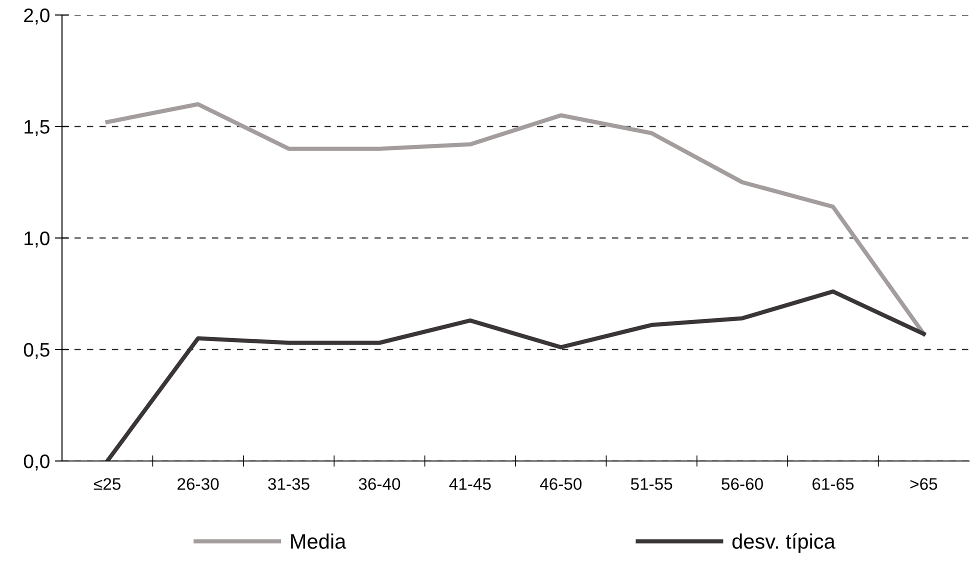 The width and height of the screenshot is (971, 567). Describe the element at coordinates (198, 484) in the screenshot. I see `x-tick-label: 26-30` at that location.